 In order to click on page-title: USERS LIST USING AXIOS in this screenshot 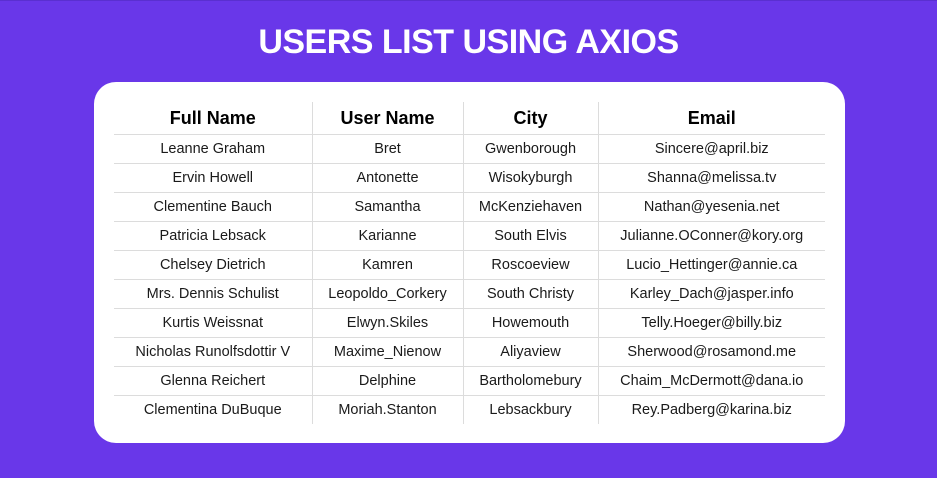, I will do `click(468, 42)`.